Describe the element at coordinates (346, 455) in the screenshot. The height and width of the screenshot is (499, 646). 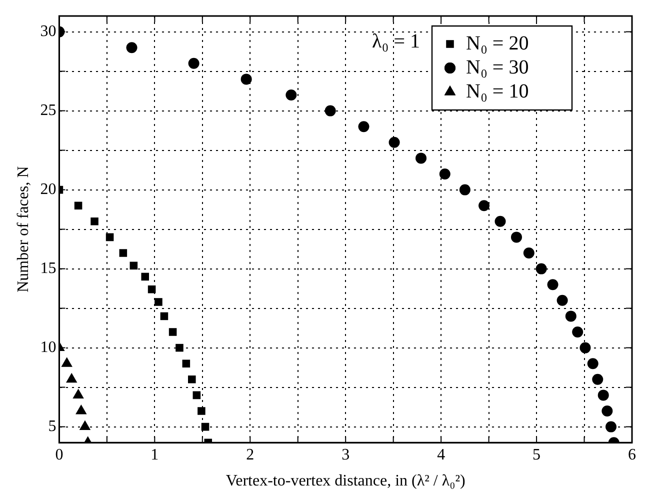
I see `x-tick-label: 3` at that location.